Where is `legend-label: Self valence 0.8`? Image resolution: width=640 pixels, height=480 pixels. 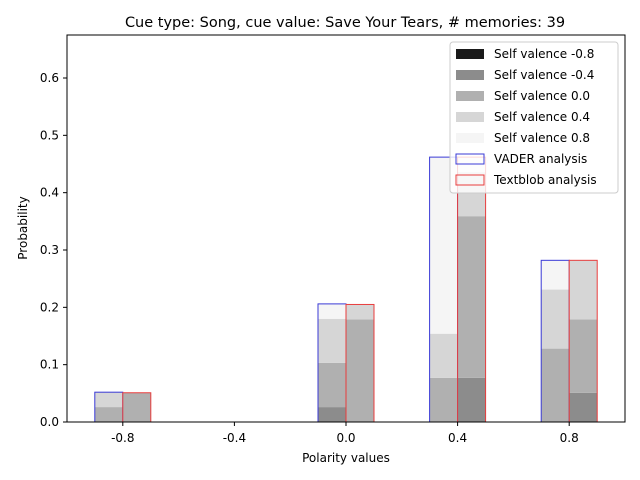
legend-label: Self valence 0.8 is located at coordinates (542, 138).